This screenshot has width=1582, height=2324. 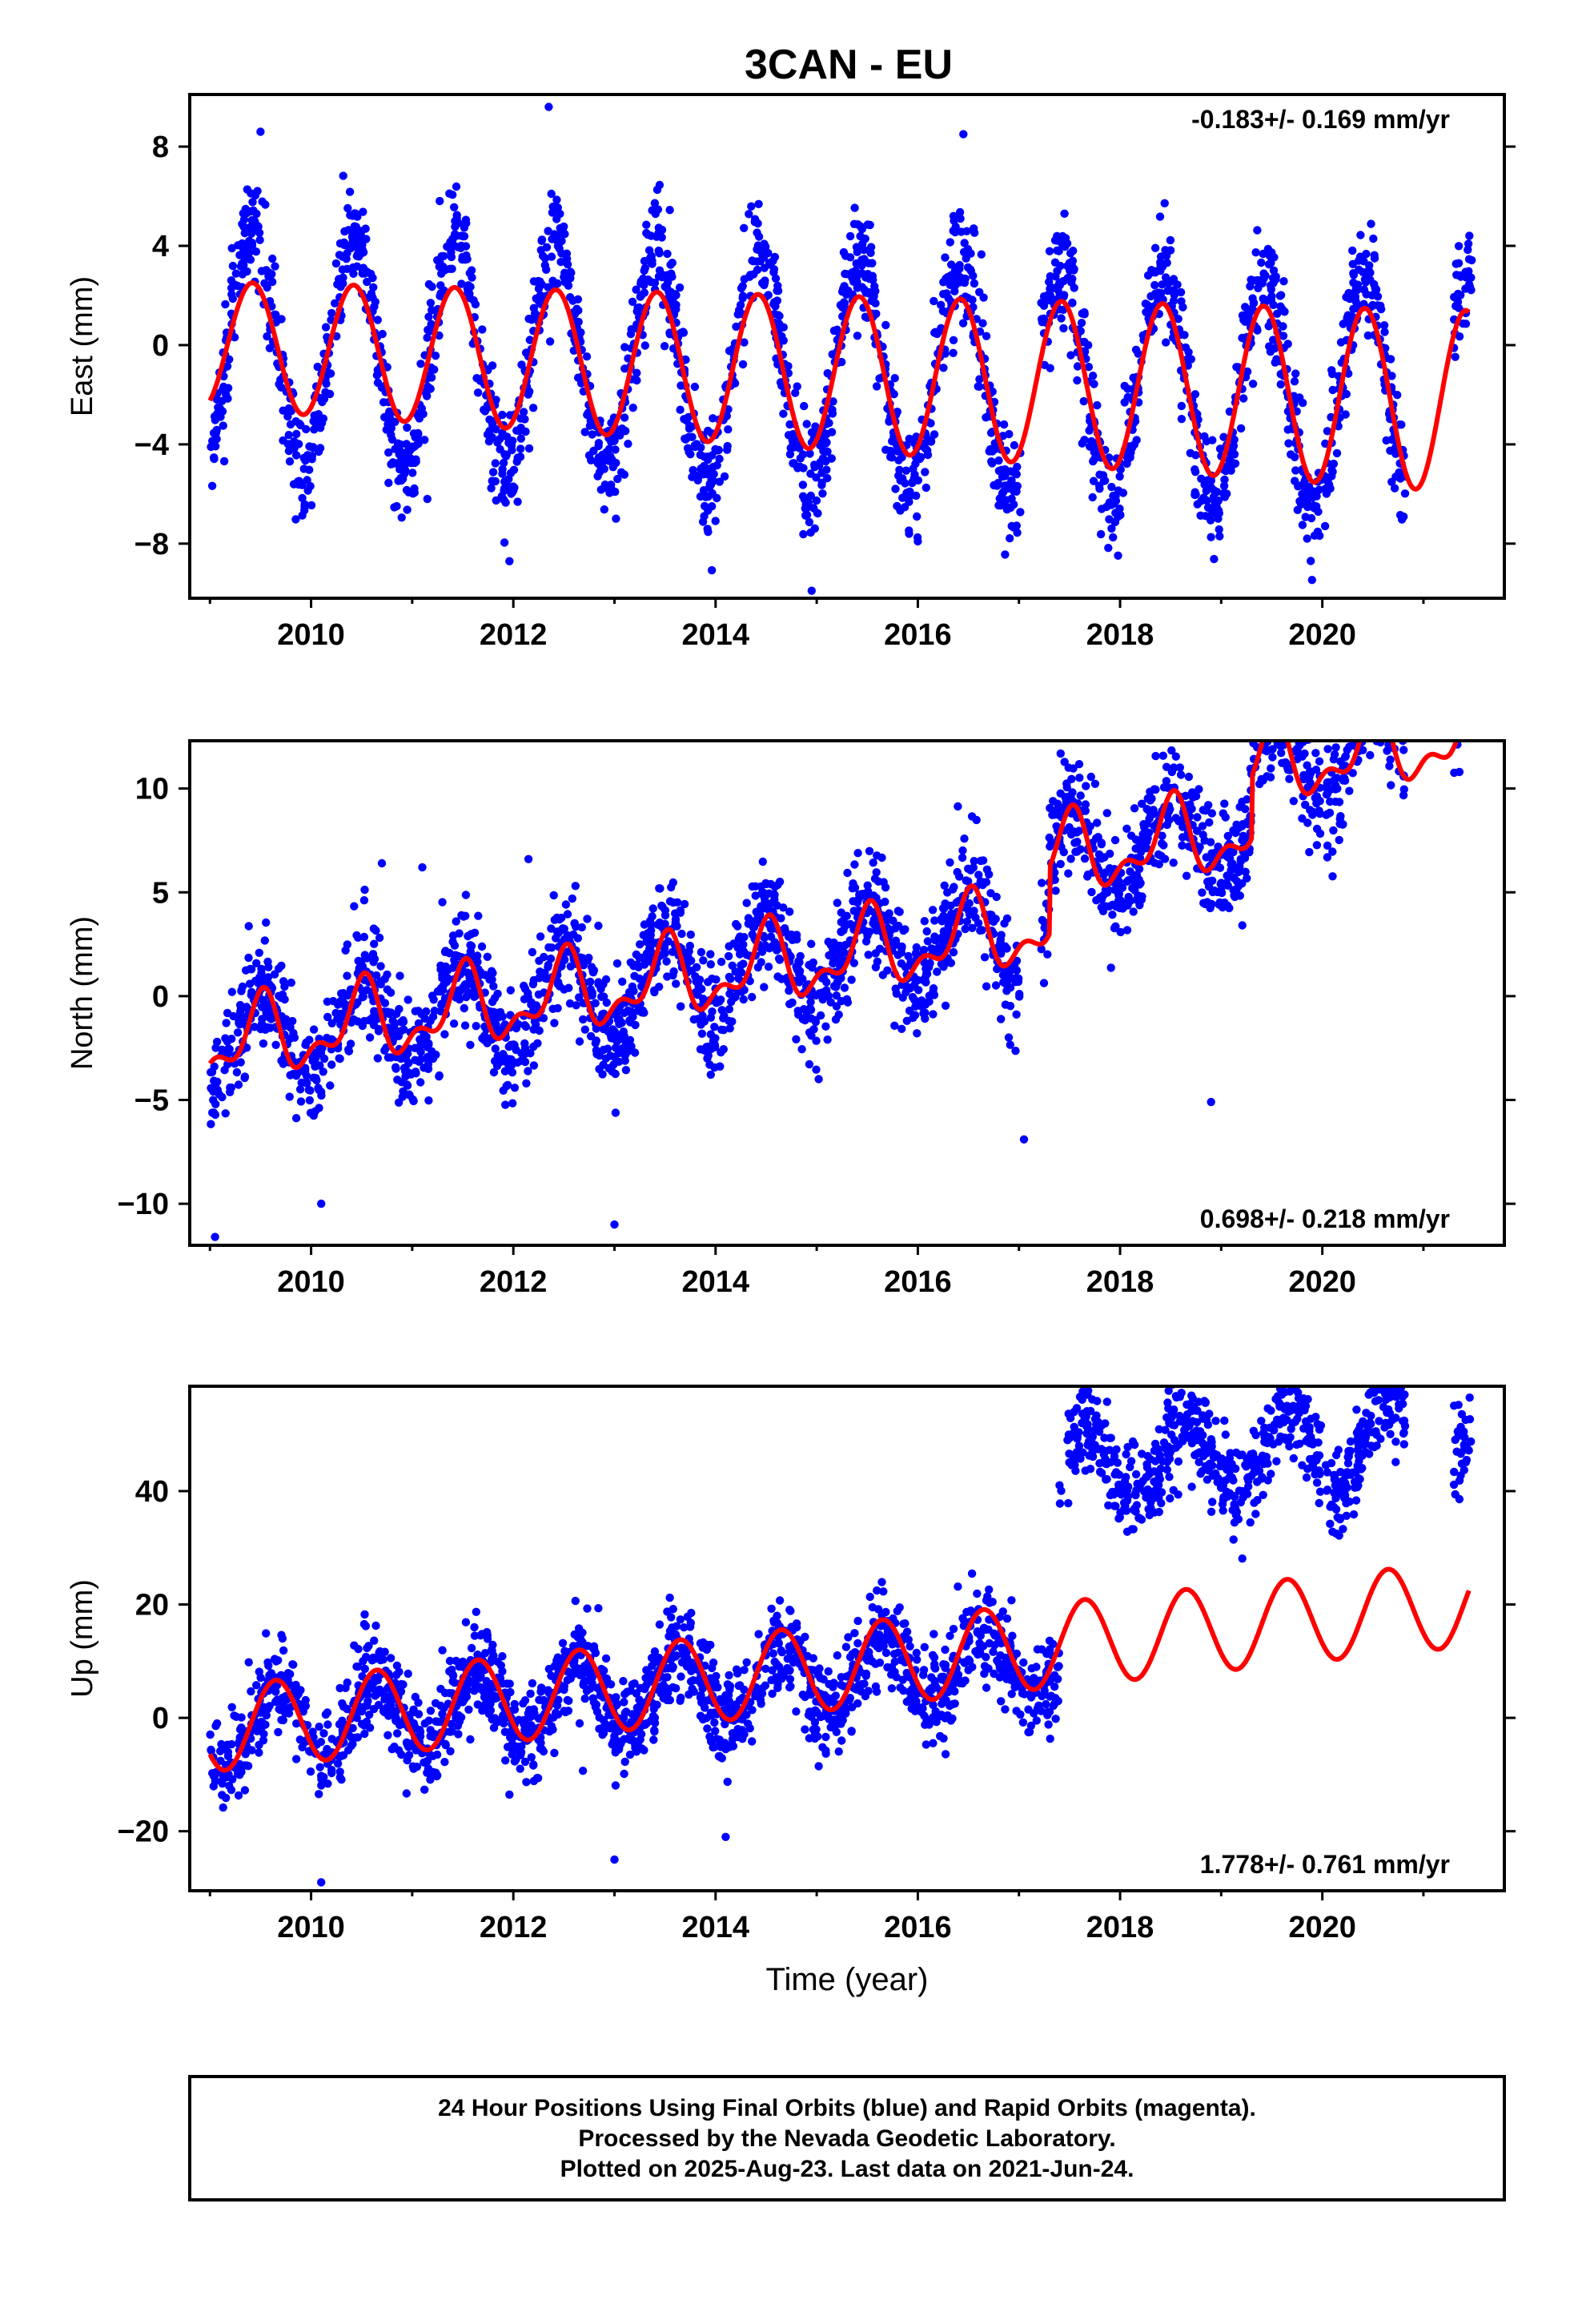 I want to click on x-tick-label: 2012, so click(x=514, y=635).